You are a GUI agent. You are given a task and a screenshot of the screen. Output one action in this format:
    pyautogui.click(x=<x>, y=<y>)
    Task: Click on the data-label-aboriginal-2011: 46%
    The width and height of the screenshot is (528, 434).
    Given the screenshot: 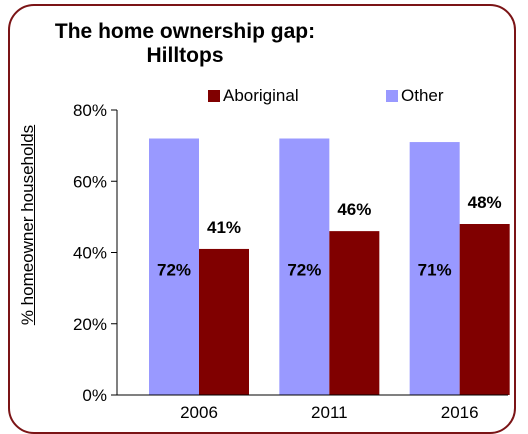 What is the action you would take?
    pyautogui.click(x=354, y=209)
    